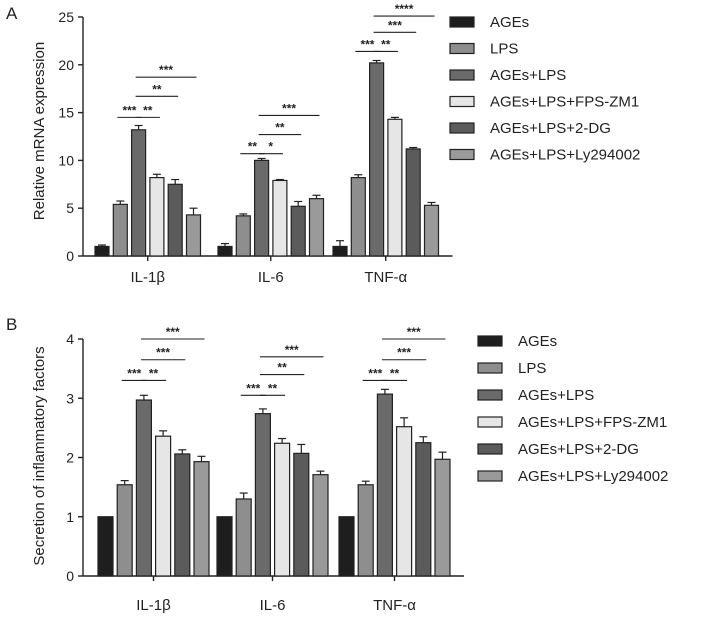 This screenshot has height=618, width=709. Describe the element at coordinates (66, 17) in the screenshot. I see `y-tick-label: 25` at that location.